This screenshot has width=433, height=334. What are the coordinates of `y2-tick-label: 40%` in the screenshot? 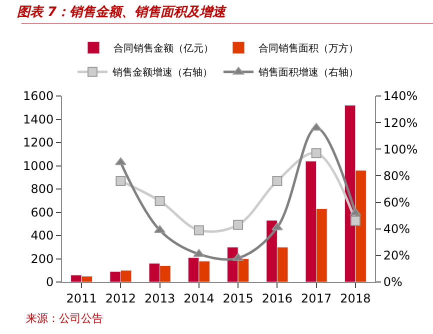 It's located at (396, 229).